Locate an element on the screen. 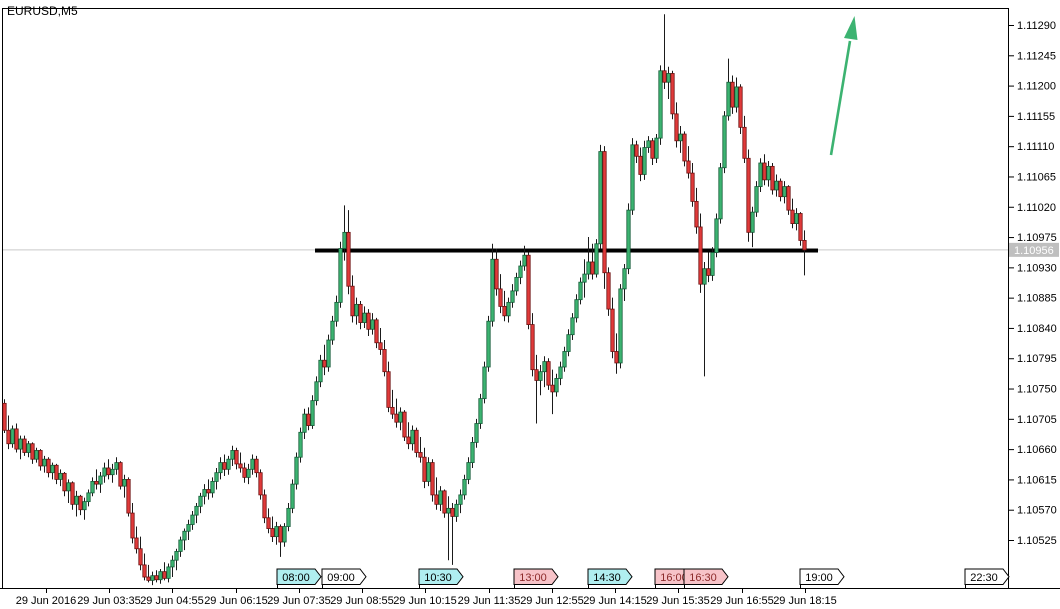  symbol-timeframe-label: EURUSD,M5 is located at coordinates (42, 11).